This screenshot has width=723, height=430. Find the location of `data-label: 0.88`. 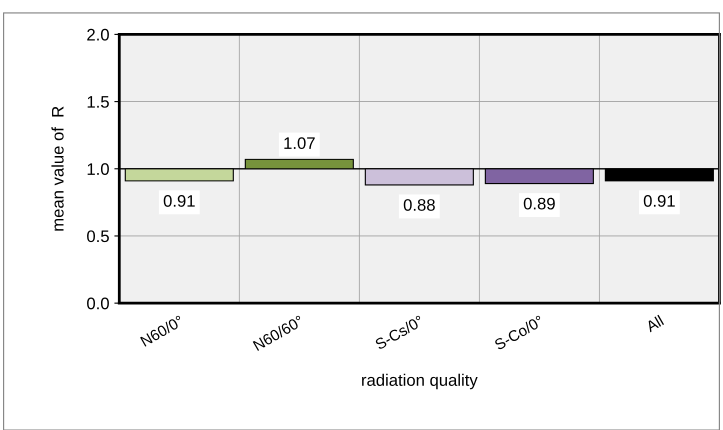

data-label: 0.88 is located at coordinates (419, 205).